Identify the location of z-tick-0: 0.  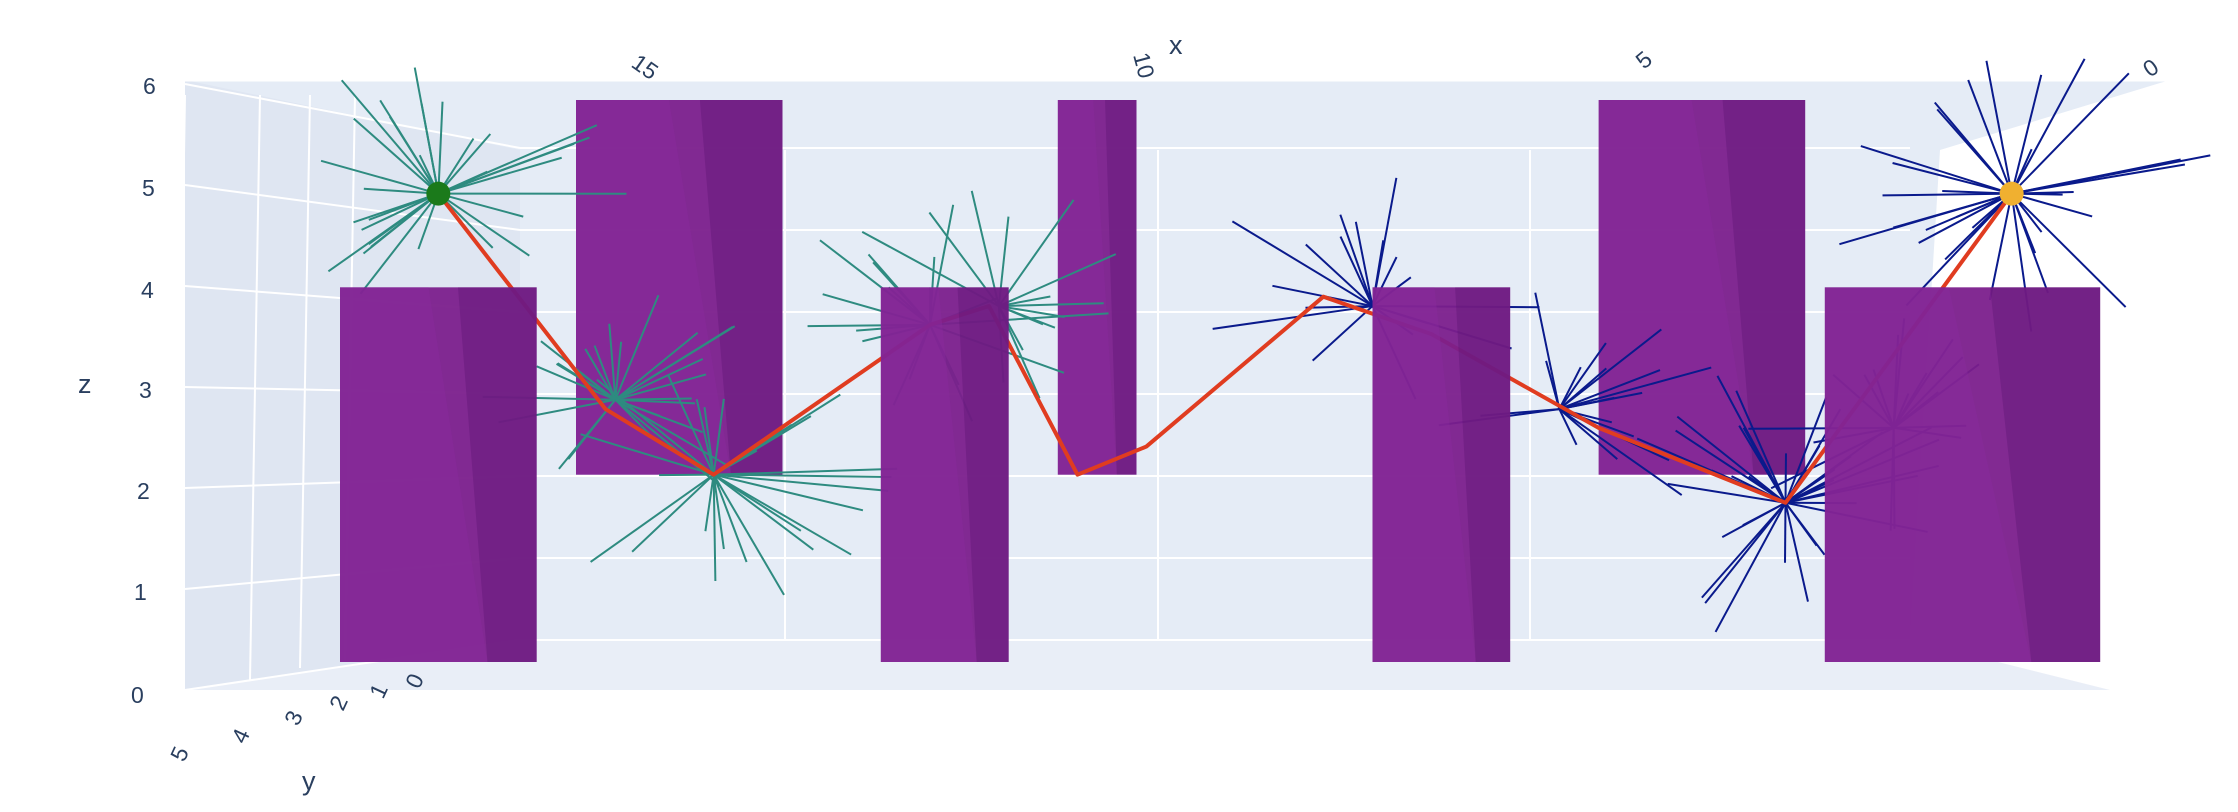
(137, 695).